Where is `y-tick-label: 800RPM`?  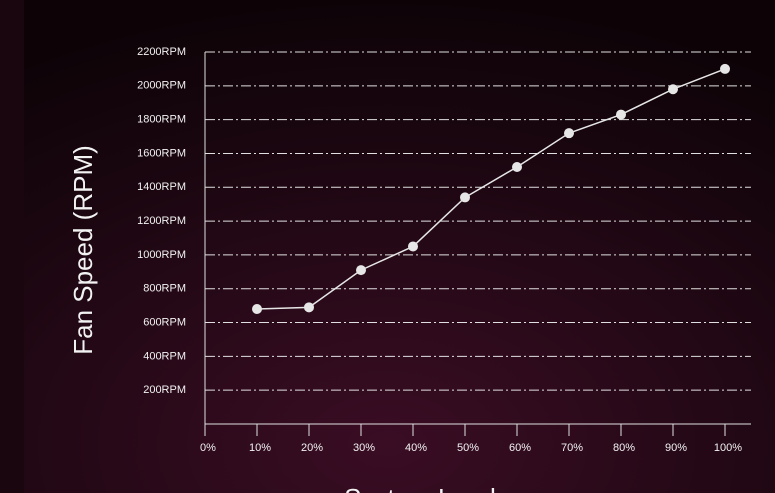 y-tick-label: 800RPM is located at coordinates (164, 289).